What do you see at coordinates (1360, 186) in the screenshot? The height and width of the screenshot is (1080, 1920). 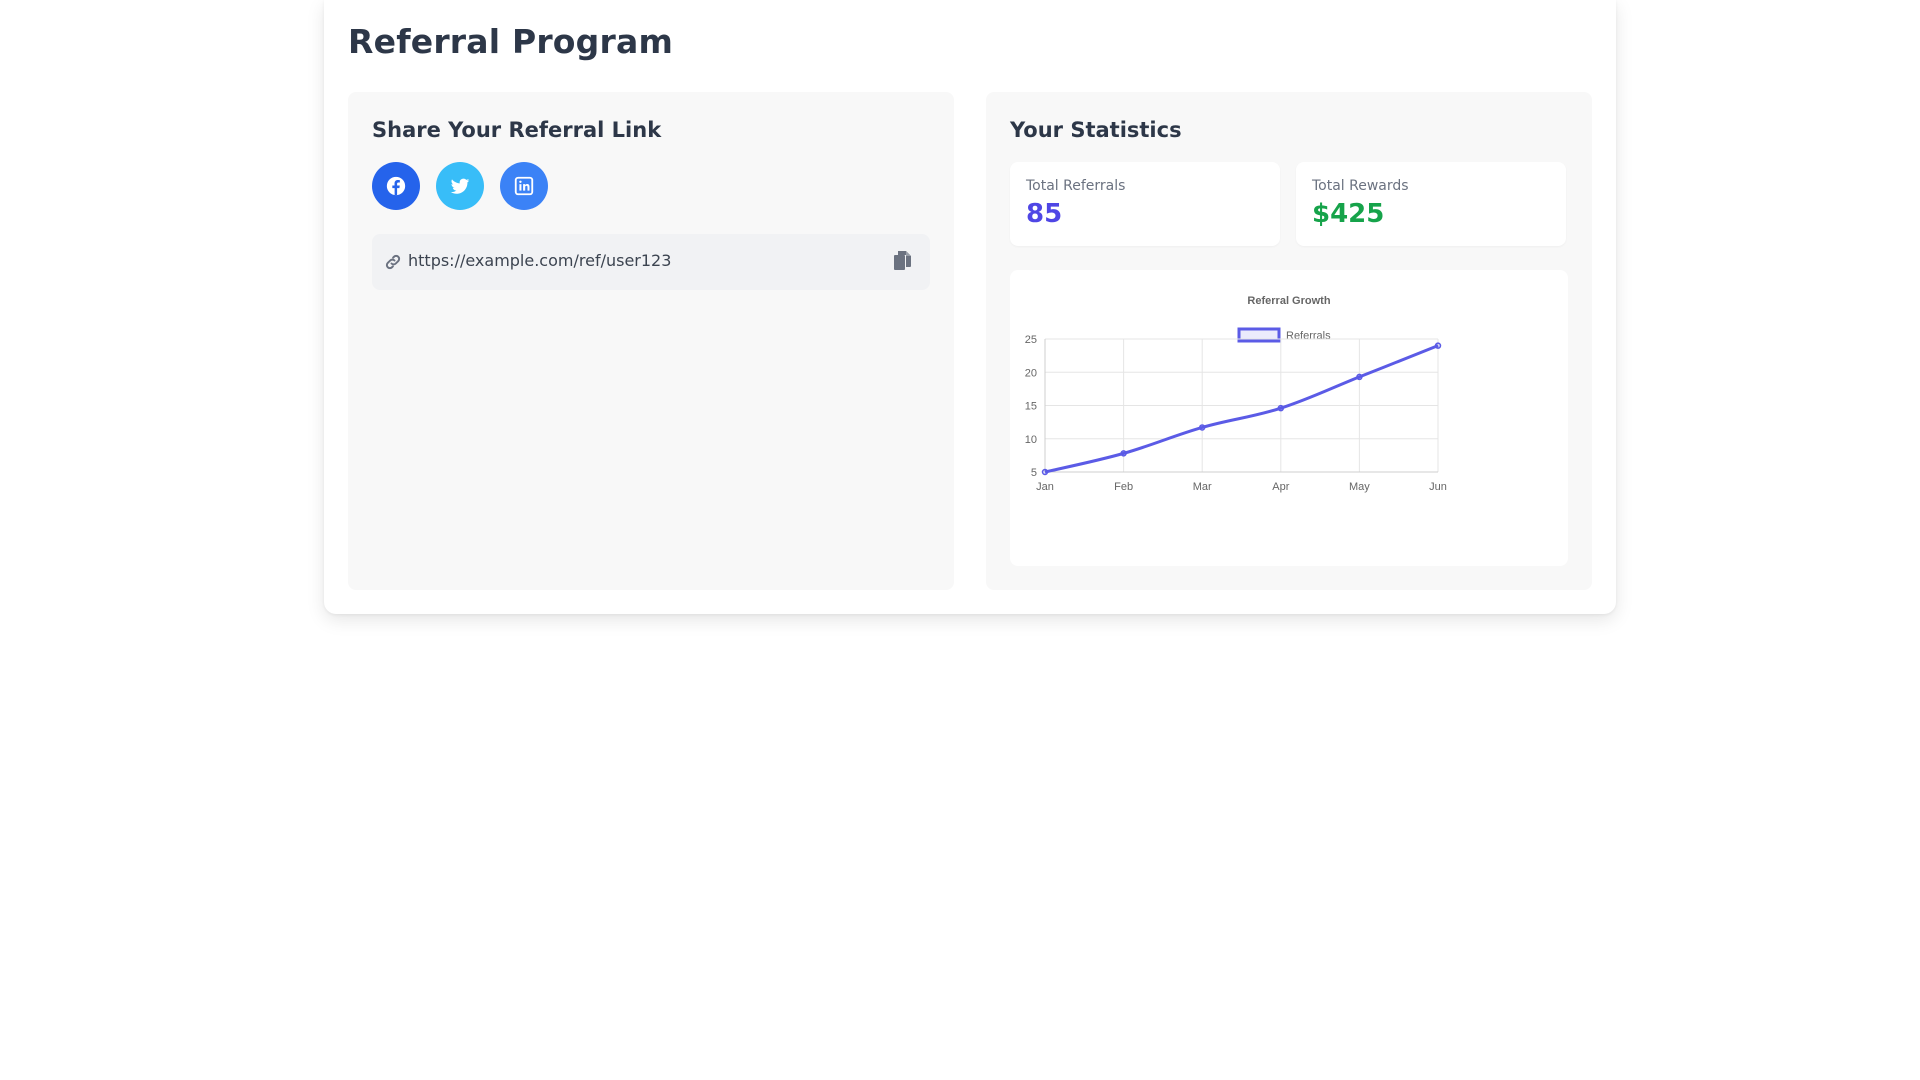 I see `total-rewards-label: Total Rewards` at bounding box center [1360, 186].